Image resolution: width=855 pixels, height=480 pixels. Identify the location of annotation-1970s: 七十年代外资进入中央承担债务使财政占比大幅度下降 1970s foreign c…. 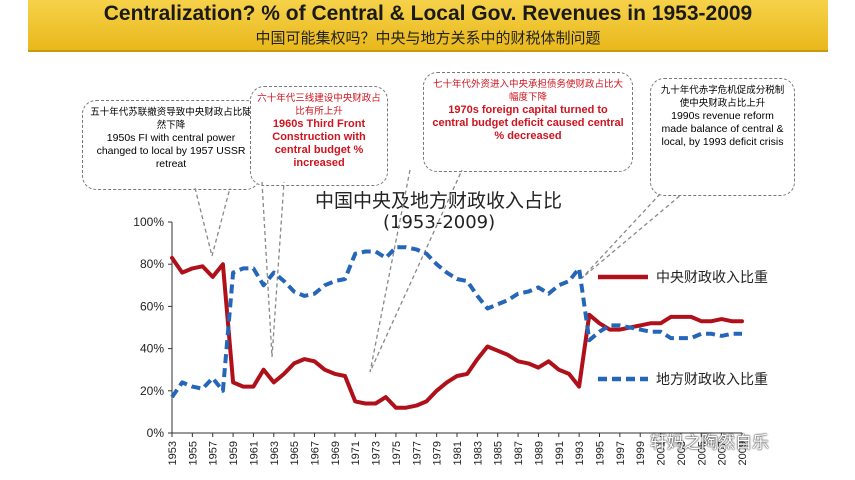
(528, 122).